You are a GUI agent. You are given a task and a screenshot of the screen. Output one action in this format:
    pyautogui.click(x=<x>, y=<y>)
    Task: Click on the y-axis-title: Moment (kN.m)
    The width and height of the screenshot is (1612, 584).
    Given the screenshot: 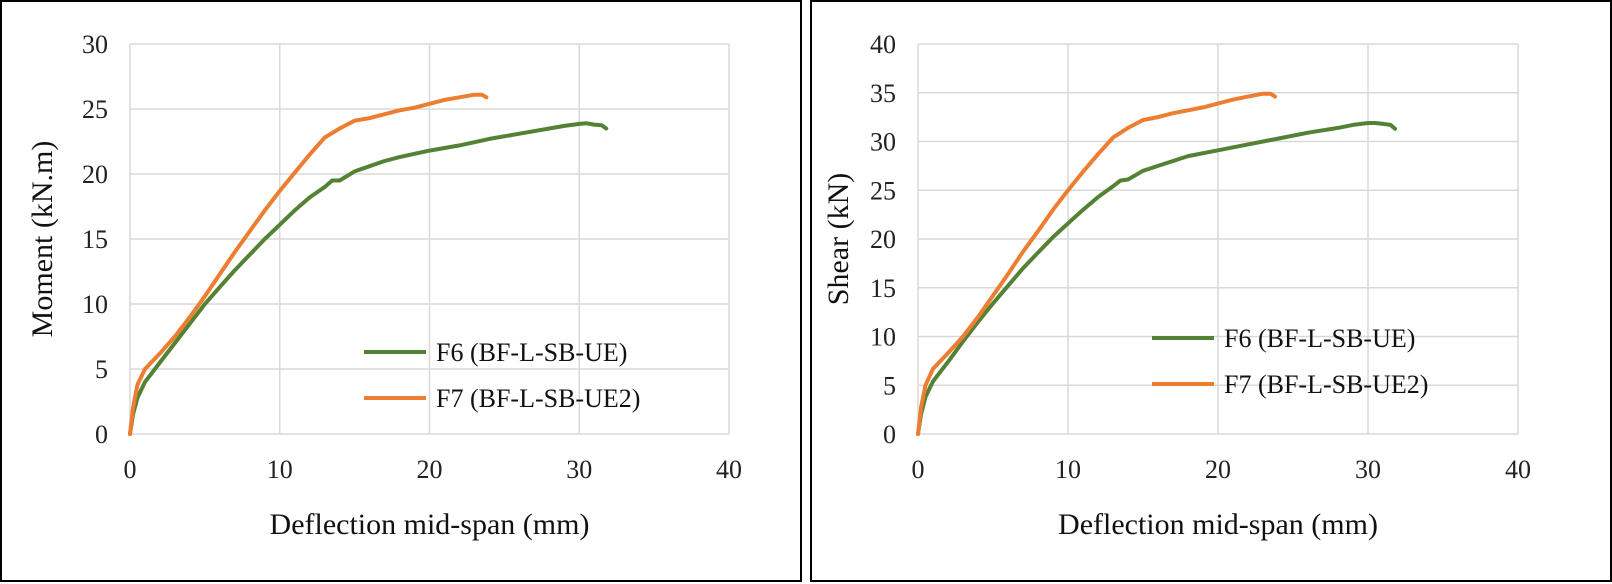 What is the action you would take?
    pyautogui.click(x=42, y=239)
    